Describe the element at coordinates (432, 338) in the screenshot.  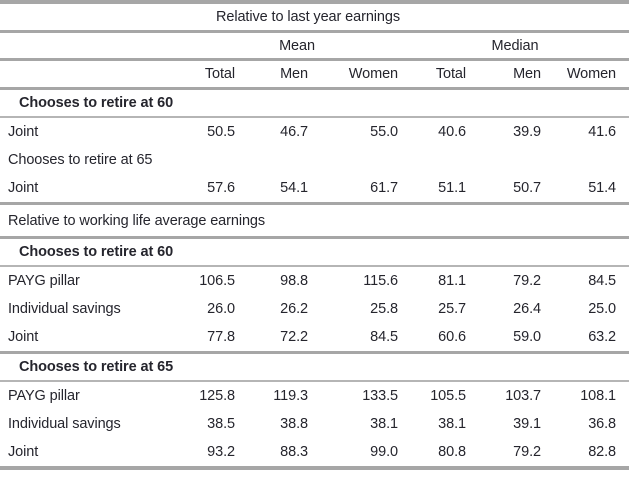
I see `cell-value: 60.6` at that location.